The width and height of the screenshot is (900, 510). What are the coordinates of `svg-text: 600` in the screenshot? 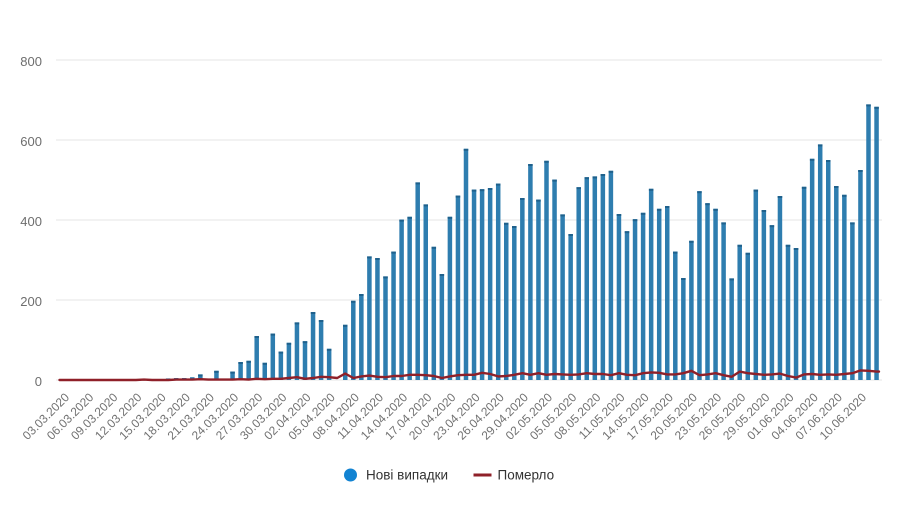 It's located at (31, 141).